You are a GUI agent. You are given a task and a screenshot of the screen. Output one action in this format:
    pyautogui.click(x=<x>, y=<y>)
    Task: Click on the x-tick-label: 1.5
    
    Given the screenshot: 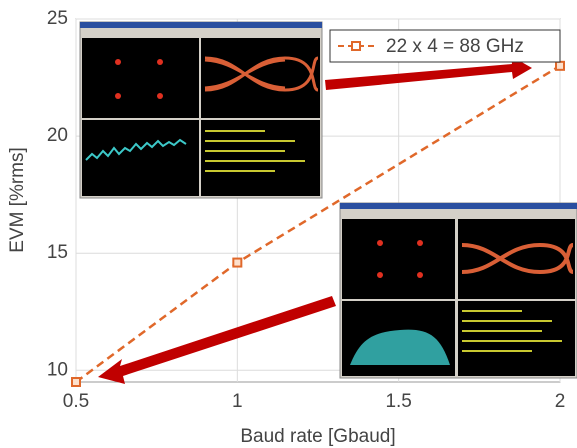 What is the action you would take?
    pyautogui.click(x=398, y=401)
    